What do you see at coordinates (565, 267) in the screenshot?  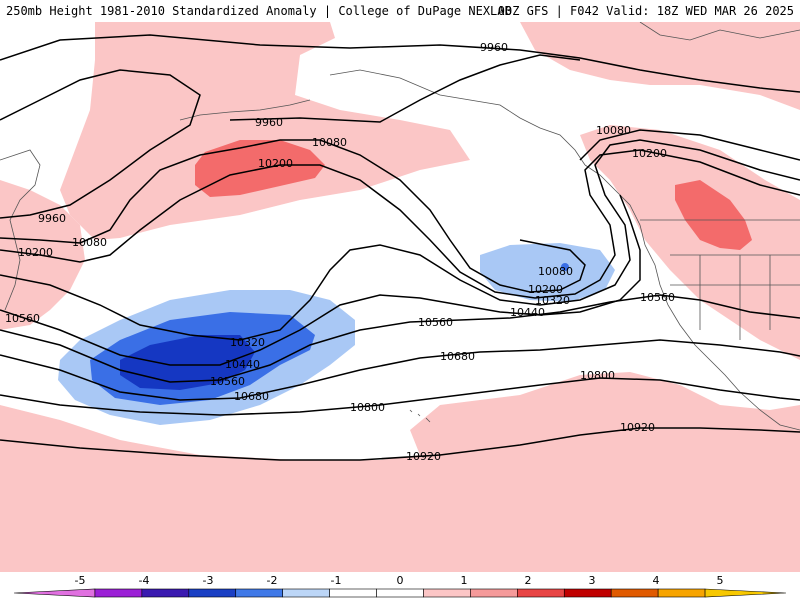 I see `neg-anomaly-low-core` at bounding box center [565, 267].